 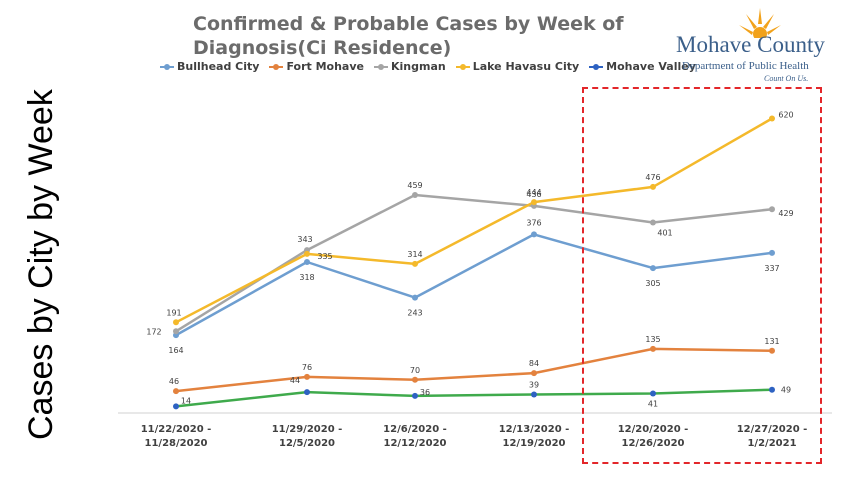 I want to click on series-lake-havasu-city-data-label: 191, so click(x=173, y=312).